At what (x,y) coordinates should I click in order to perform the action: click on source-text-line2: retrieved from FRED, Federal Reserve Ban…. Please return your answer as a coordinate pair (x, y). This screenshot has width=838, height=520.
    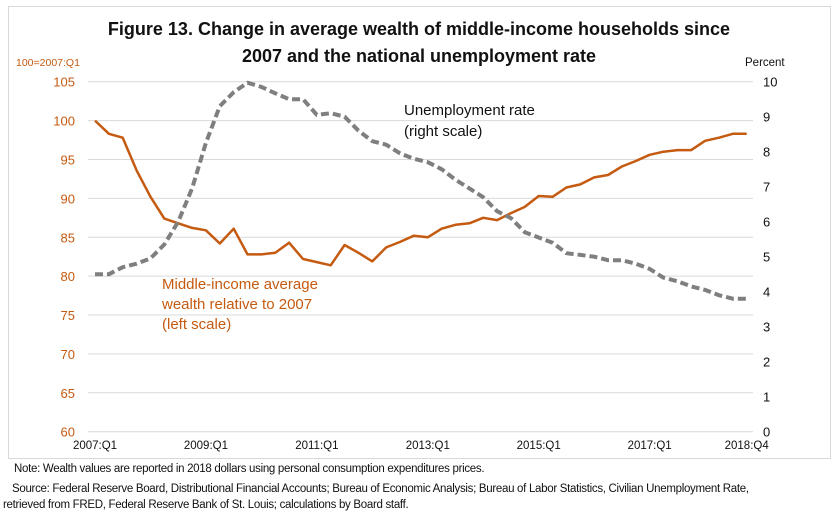
    Looking at the image, I should click on (206, 505).